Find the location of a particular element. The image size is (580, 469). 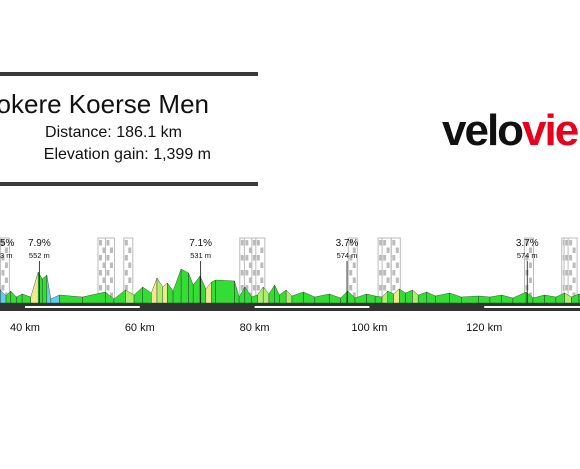

cobble-sector-frame is located at coordinates (572, 269).